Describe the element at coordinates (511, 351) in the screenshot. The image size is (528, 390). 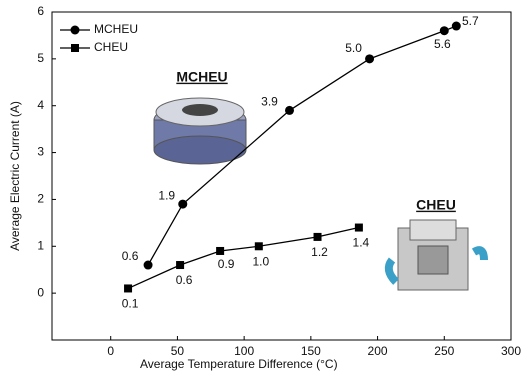
I see `x-tick-label: 300` at that location.